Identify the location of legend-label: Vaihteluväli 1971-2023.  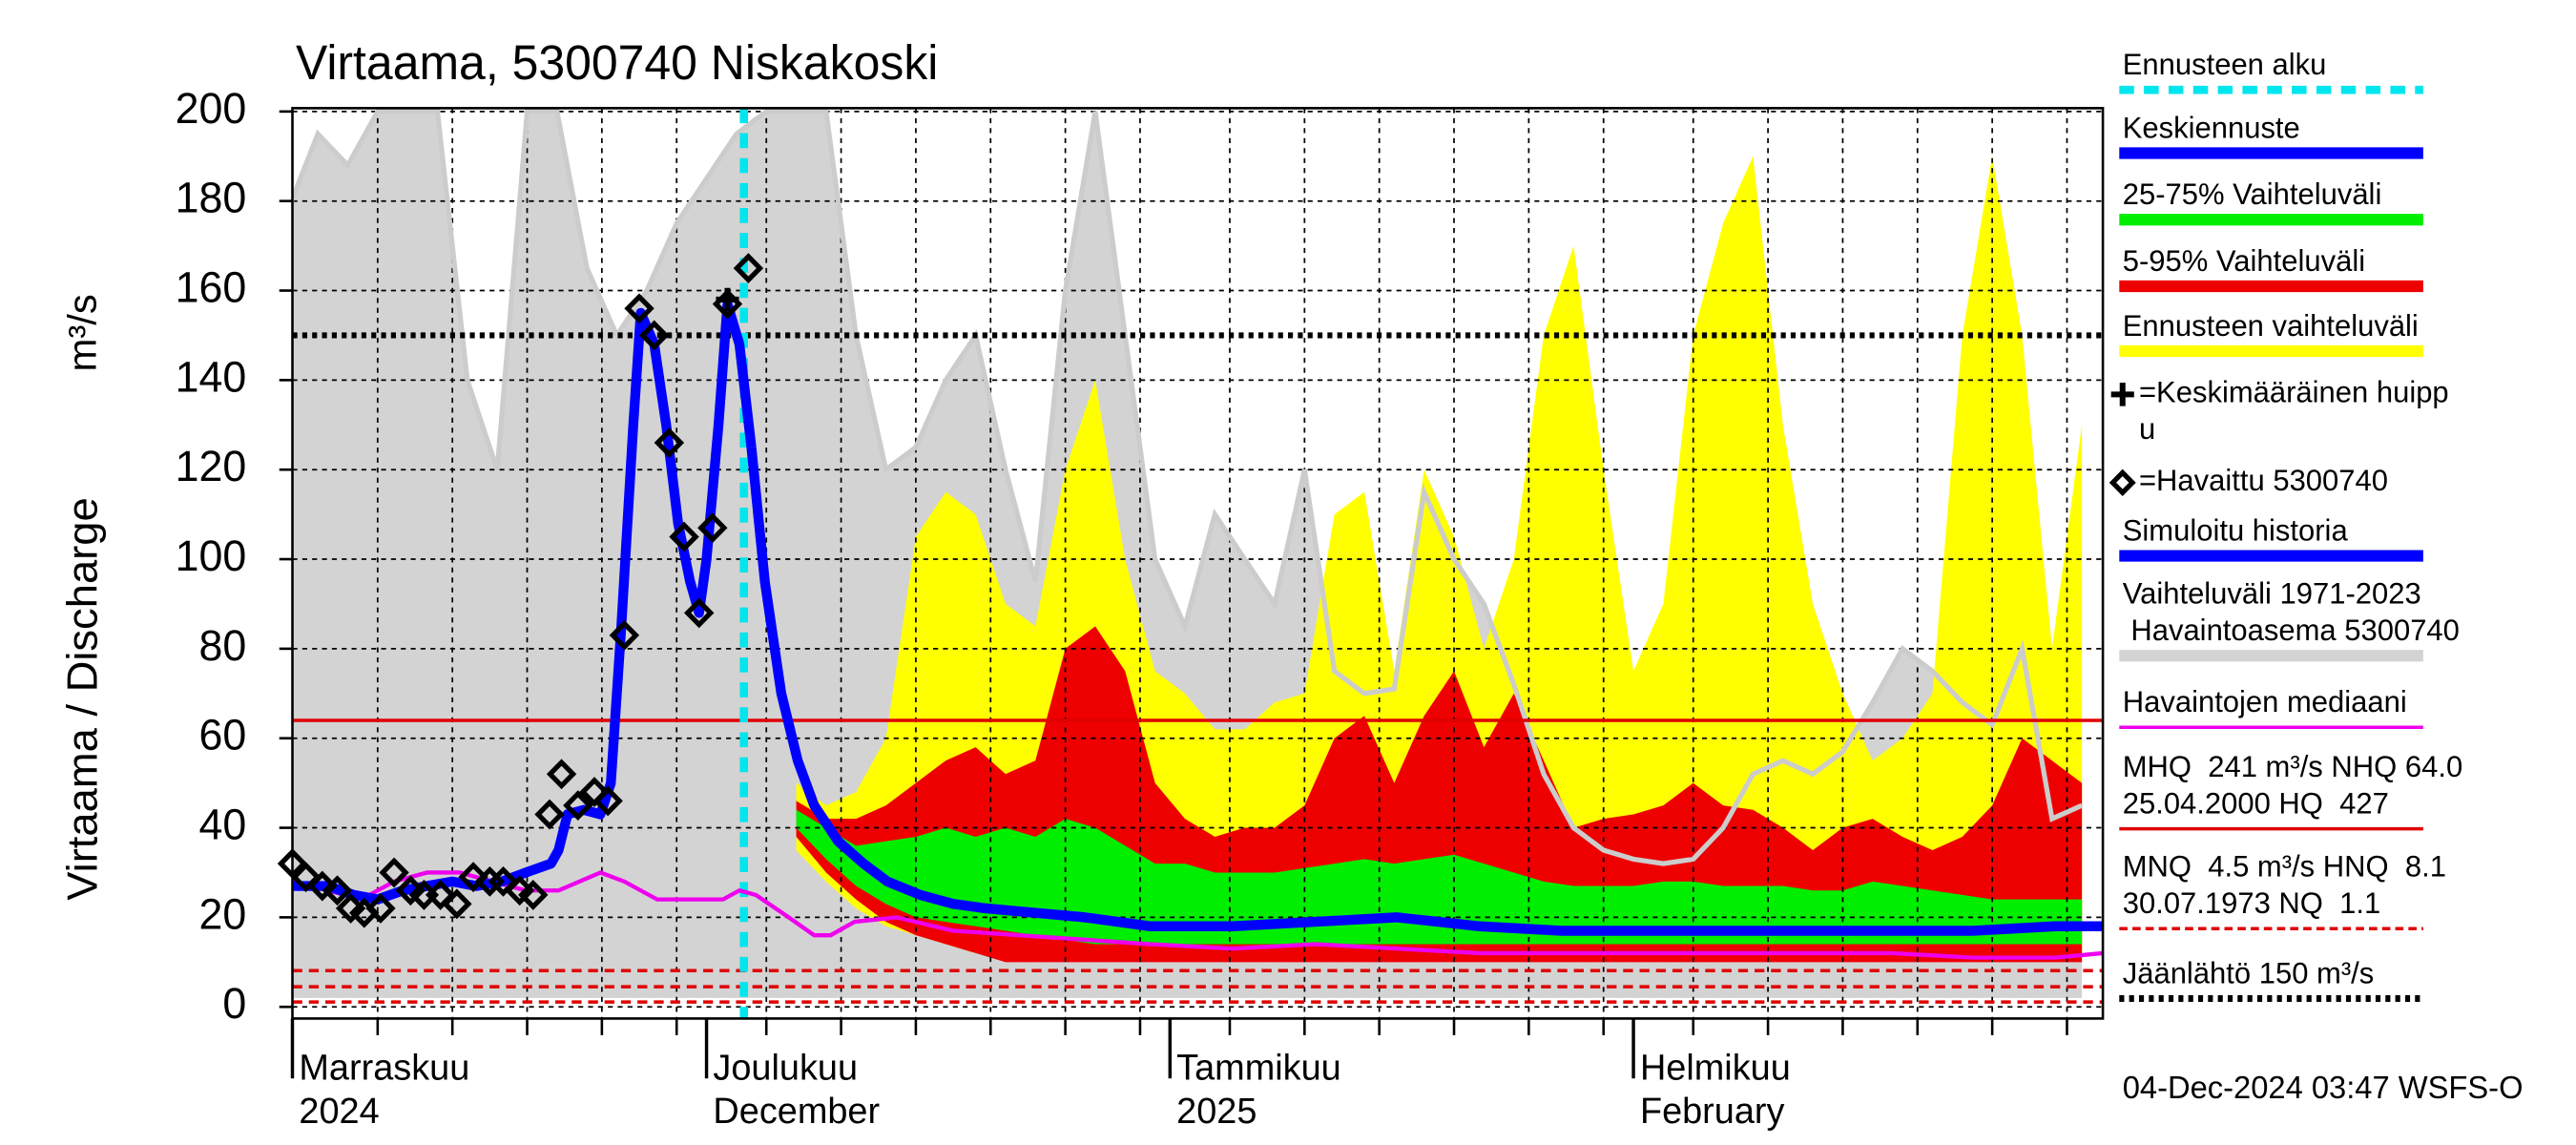
(2272, 594).